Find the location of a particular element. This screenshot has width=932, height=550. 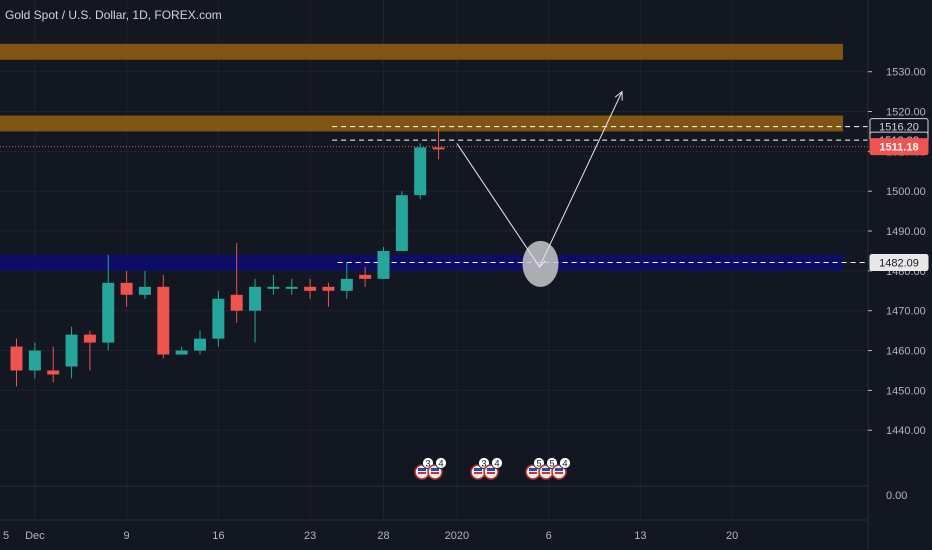

price-level-label-text: 1511.18 is located at coordinates (898, 148).